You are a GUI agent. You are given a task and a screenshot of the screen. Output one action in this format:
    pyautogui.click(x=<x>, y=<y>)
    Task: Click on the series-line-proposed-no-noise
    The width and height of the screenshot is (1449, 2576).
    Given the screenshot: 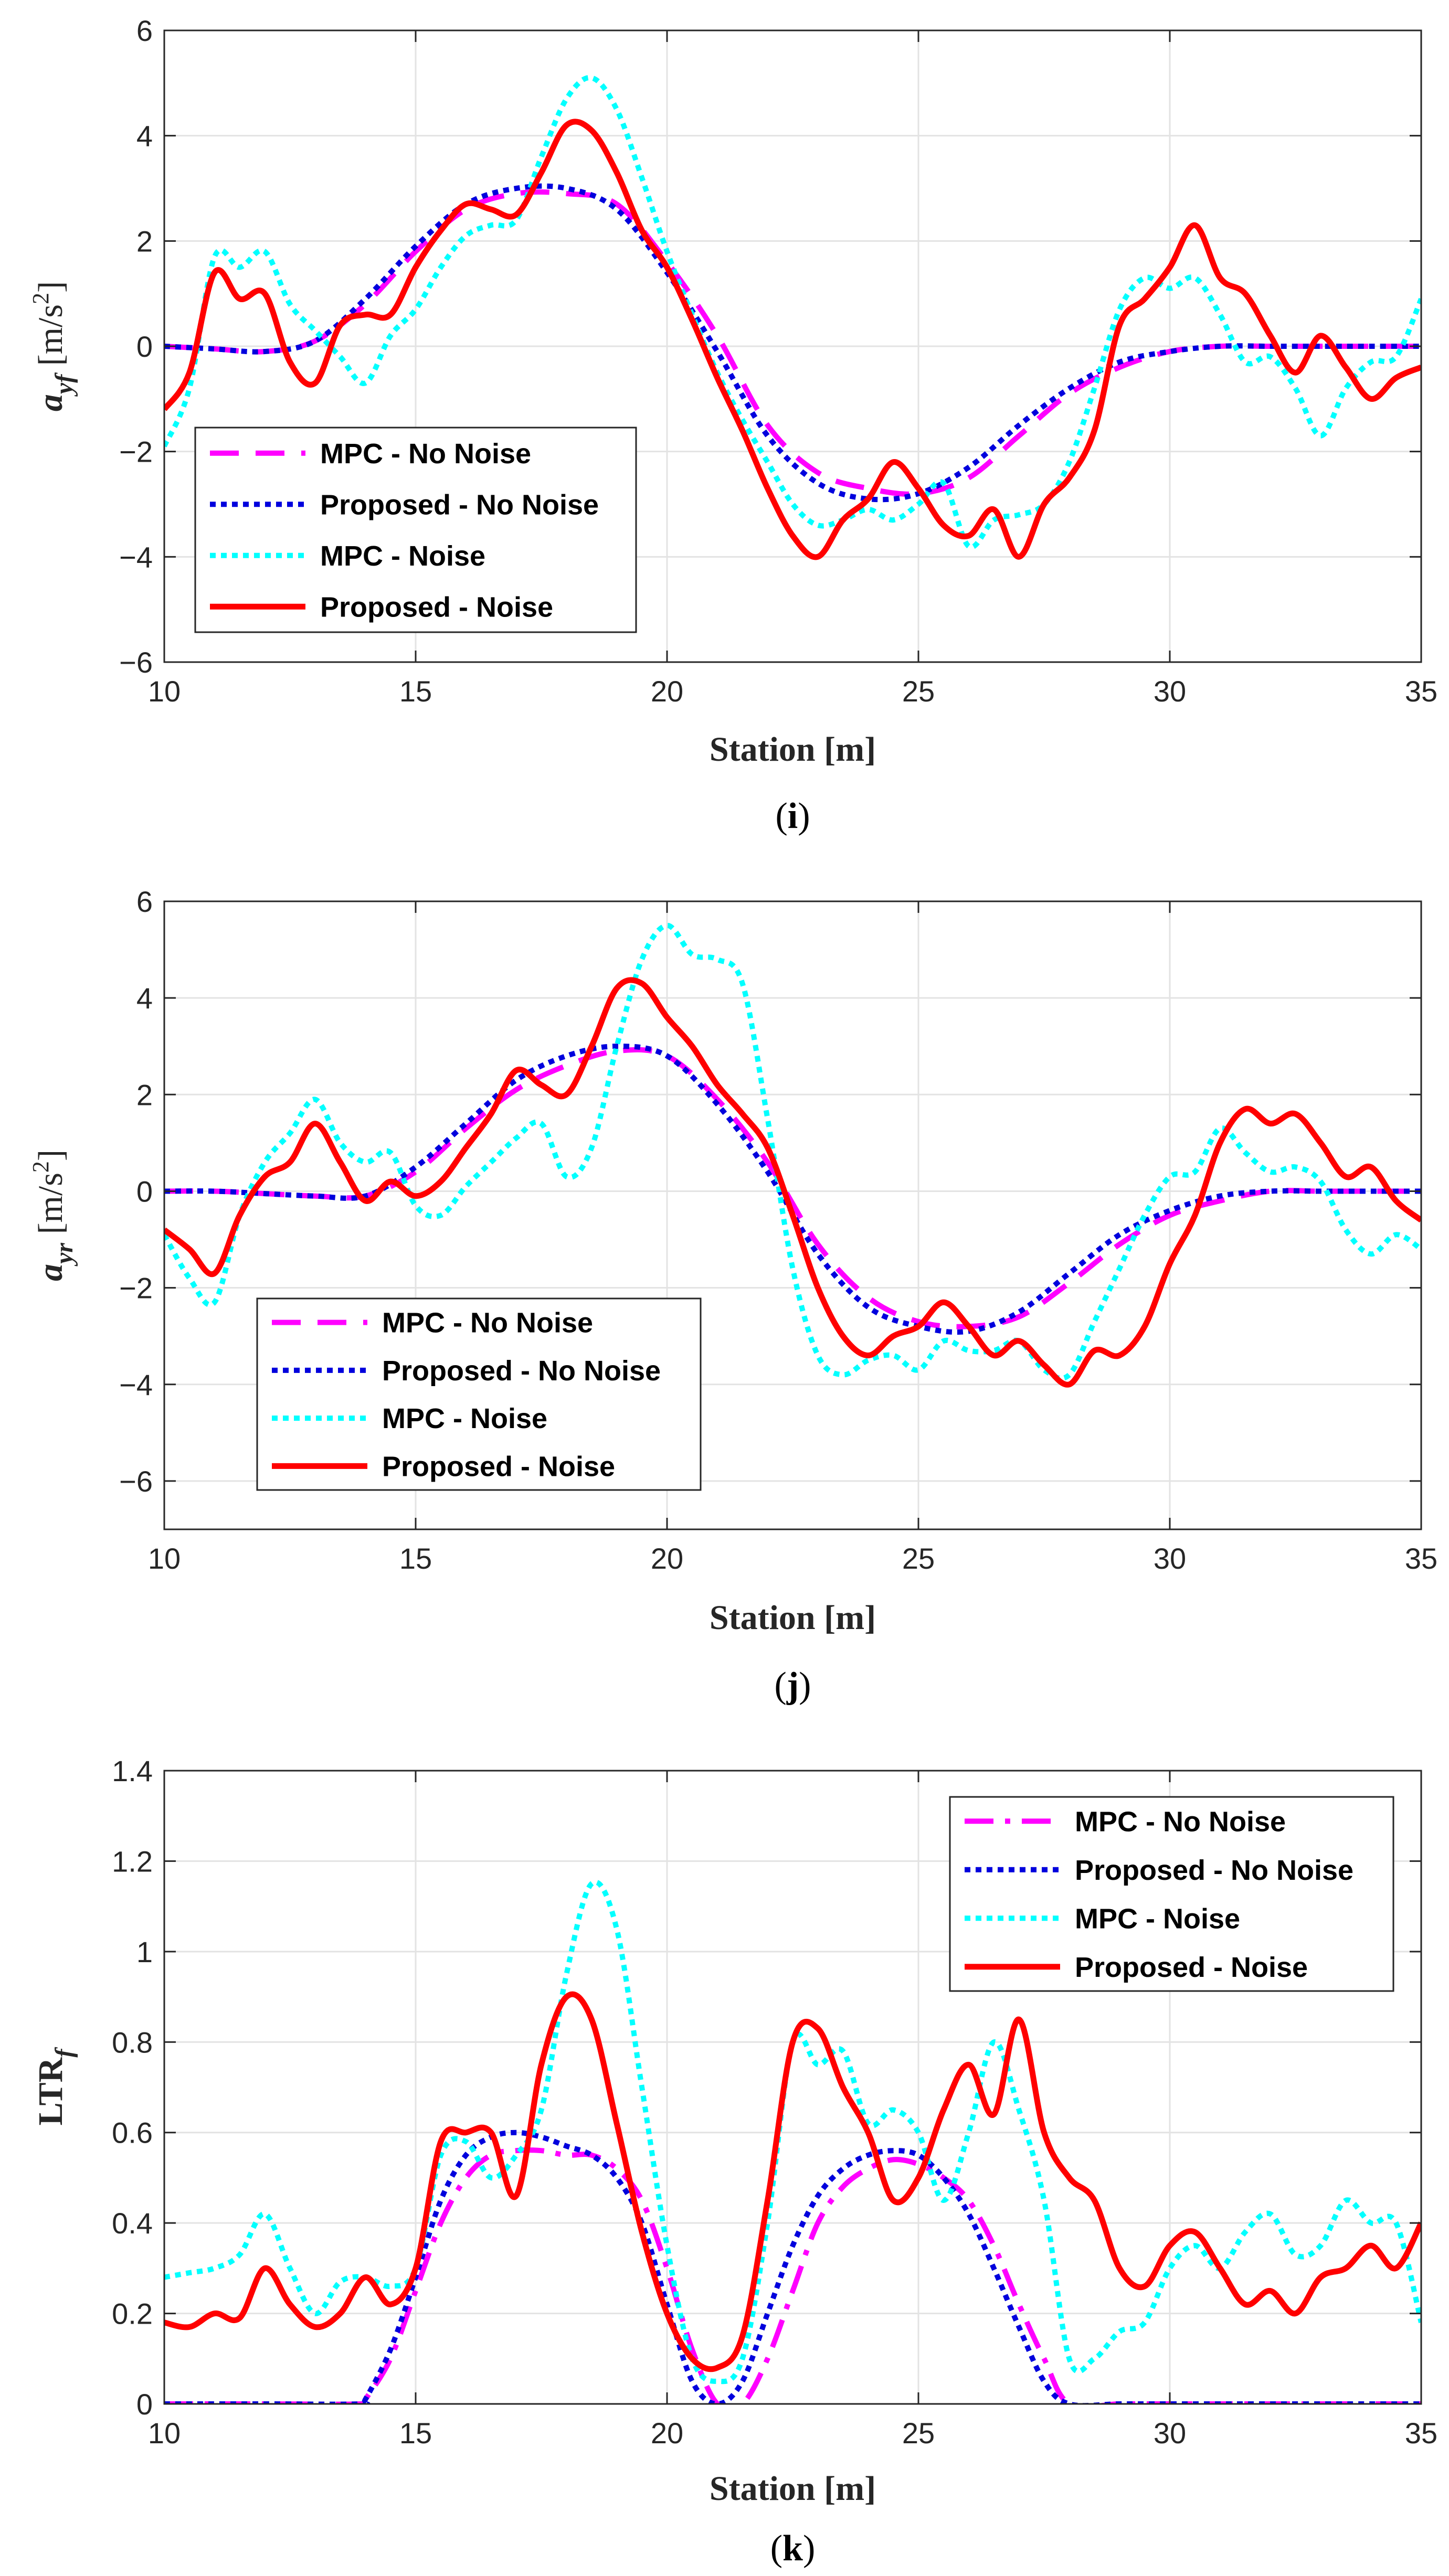 What is the action you would take?
    pyautogui.click(x=792, y=343)
    